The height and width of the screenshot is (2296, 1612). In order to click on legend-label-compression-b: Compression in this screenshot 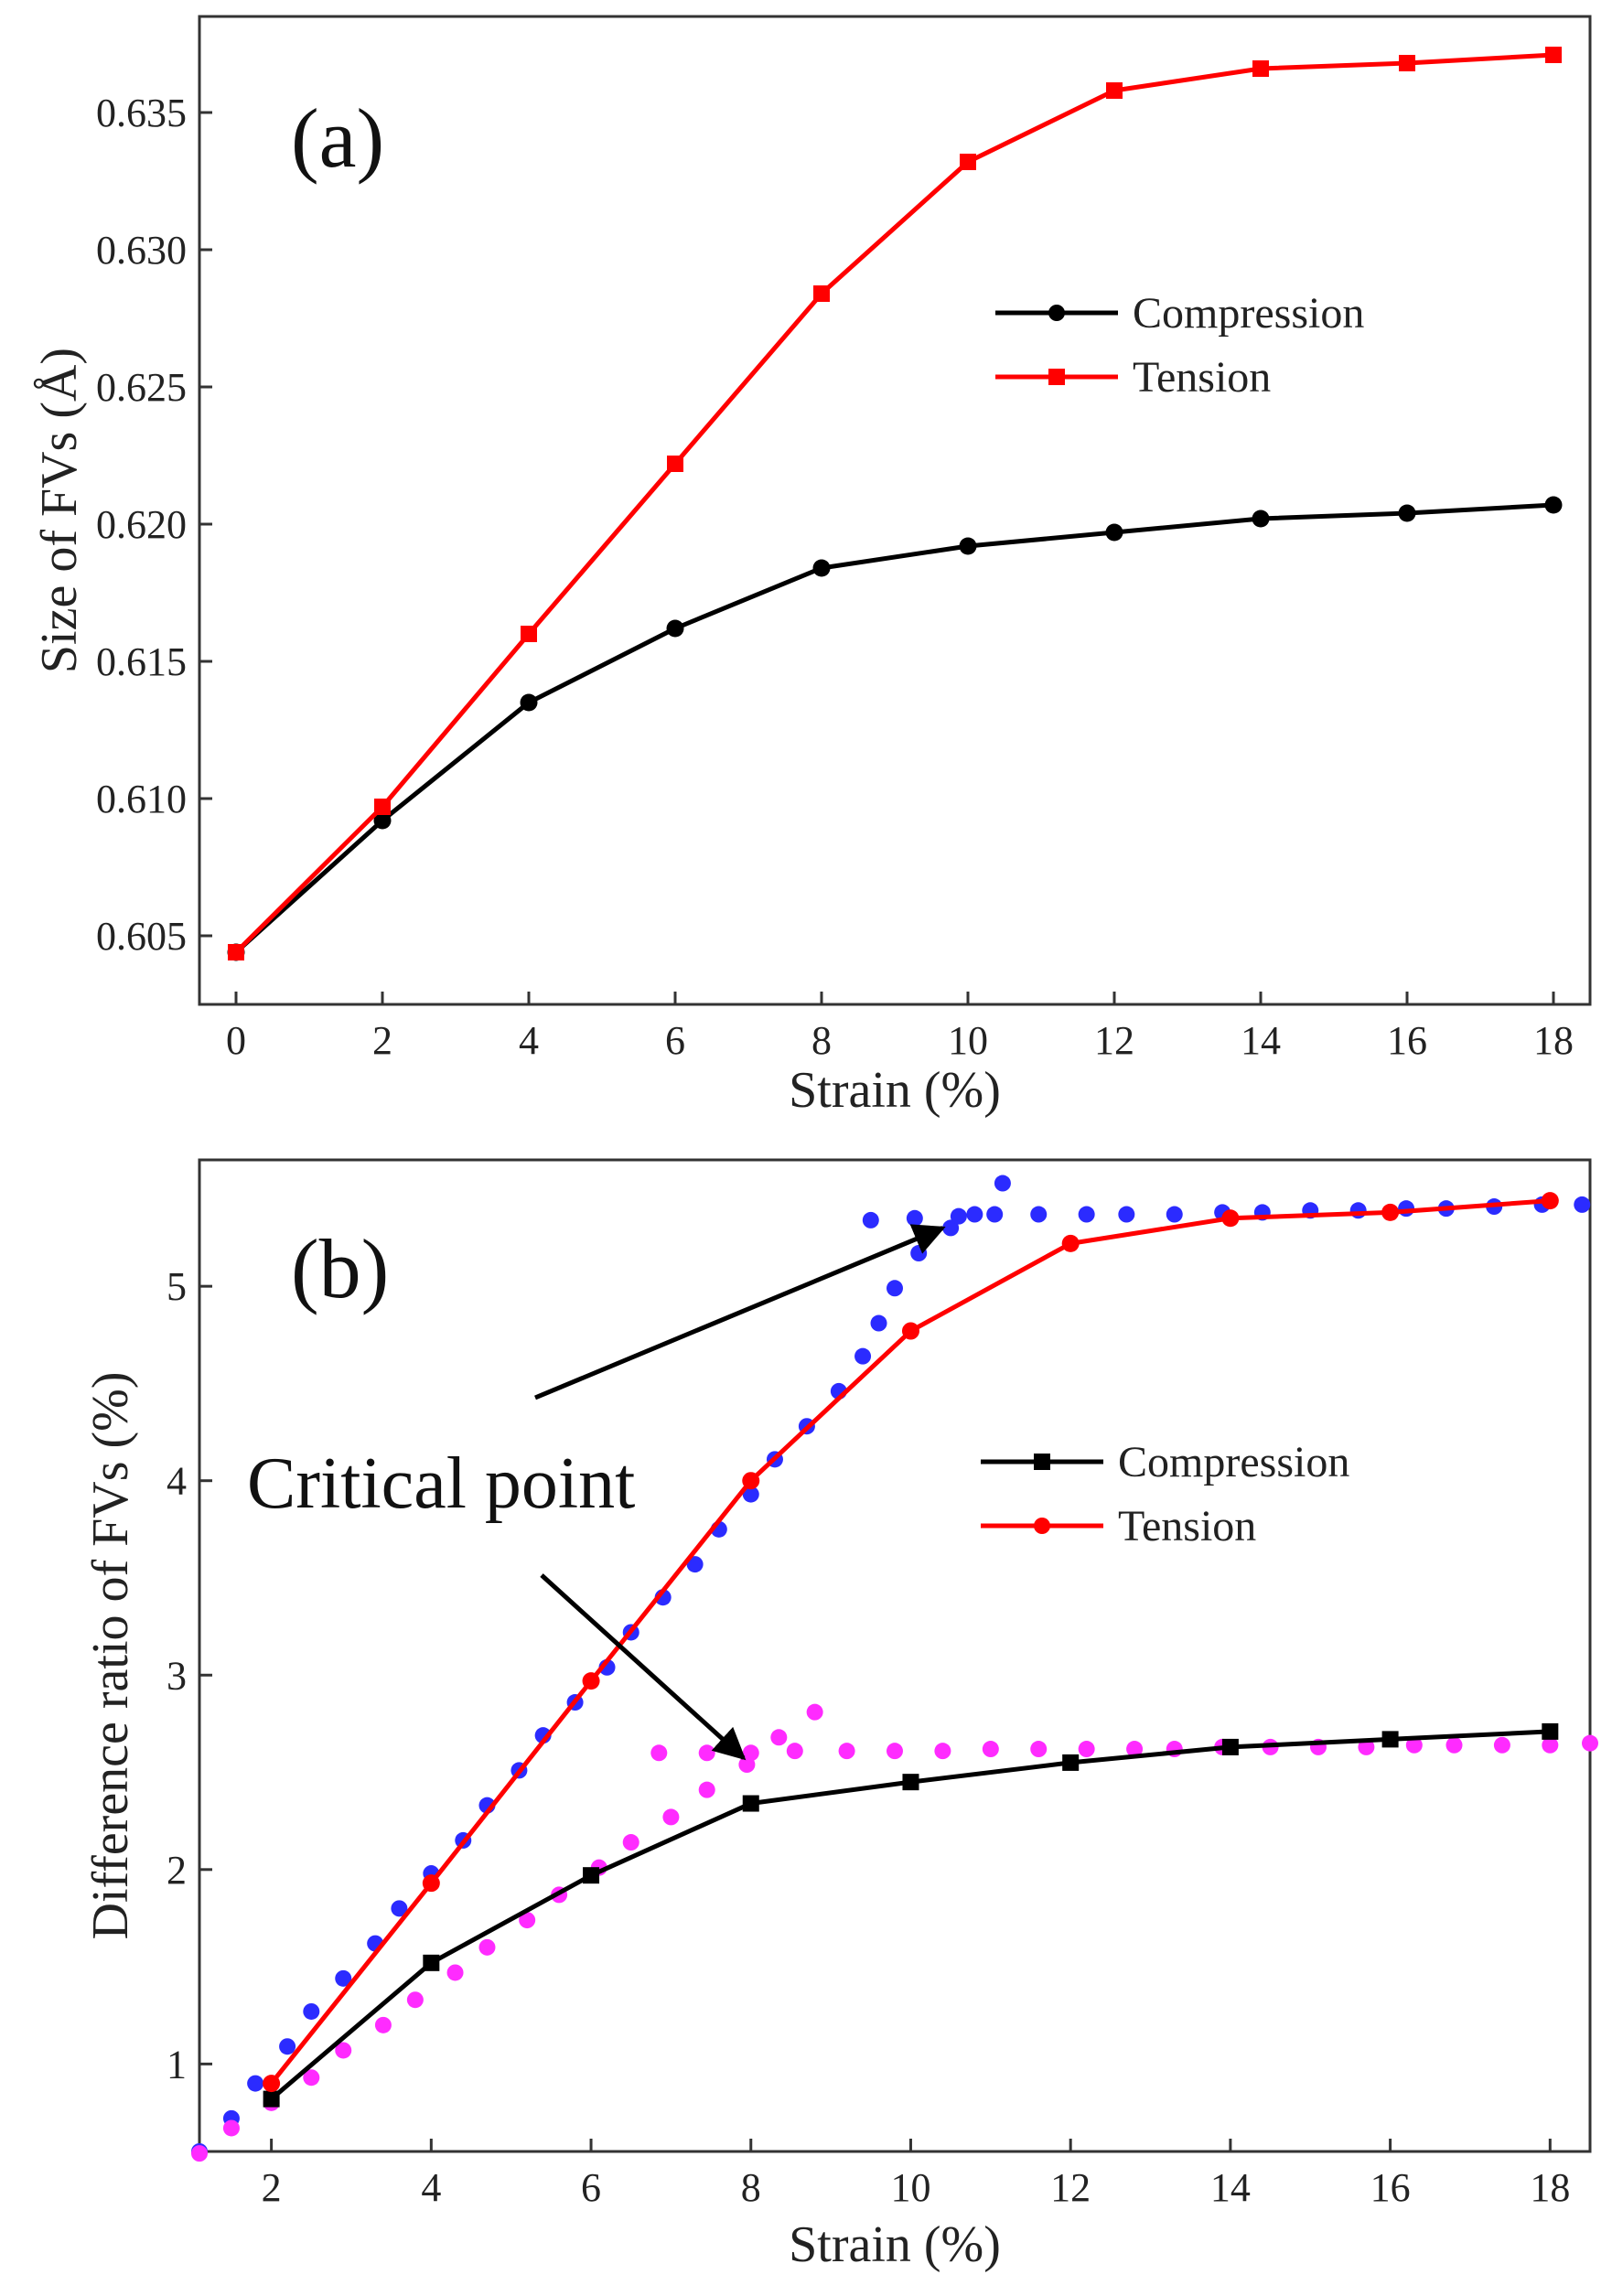, I will do `click(1233, 1462)`.